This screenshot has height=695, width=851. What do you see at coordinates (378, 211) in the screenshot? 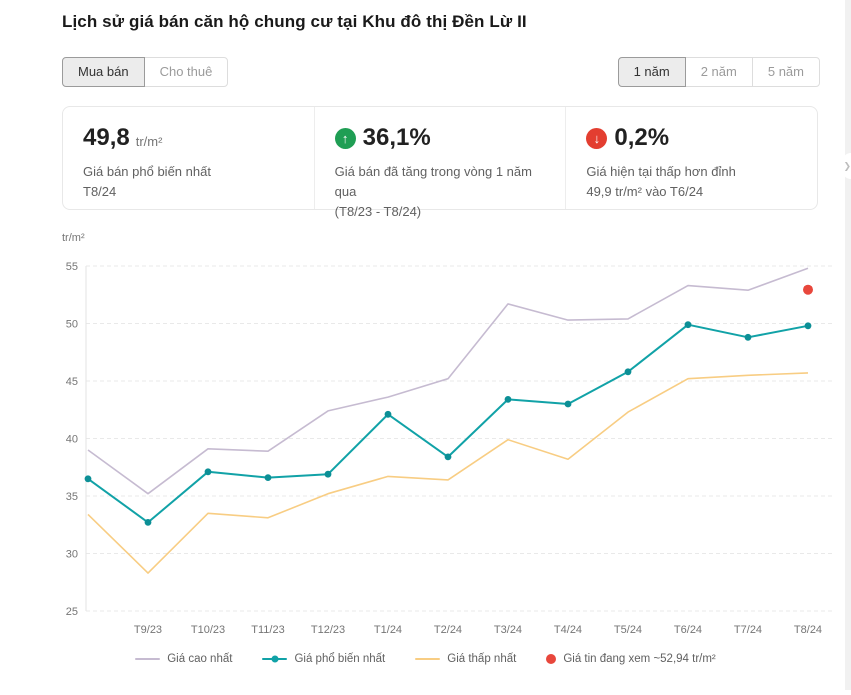
I see `yearly-change-period: (T8/23 - T8/24)` at bounding box center [378, 211].